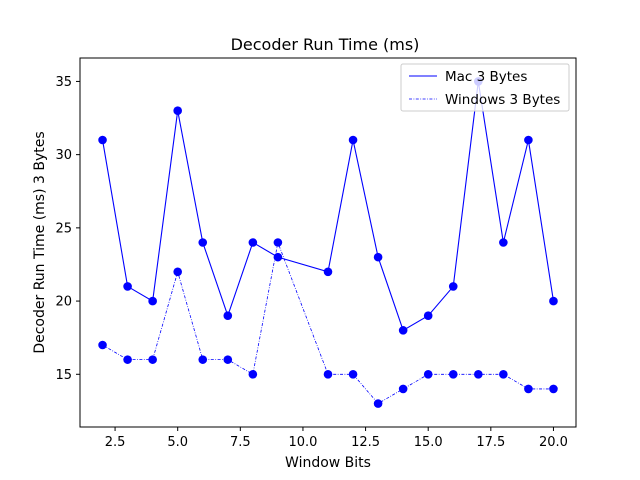  What do you see at coordinates (63, 82) in the screenshot?
I see `y-tick-label: 35` at bounding box center [63, 82].